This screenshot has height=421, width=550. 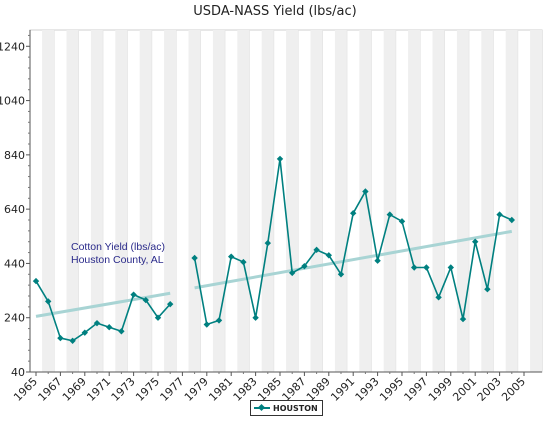 What do you see at coordinates (147, 389) in the screenshot?
I see `x-tick-label: 1975` at bounding box center [147, 389].